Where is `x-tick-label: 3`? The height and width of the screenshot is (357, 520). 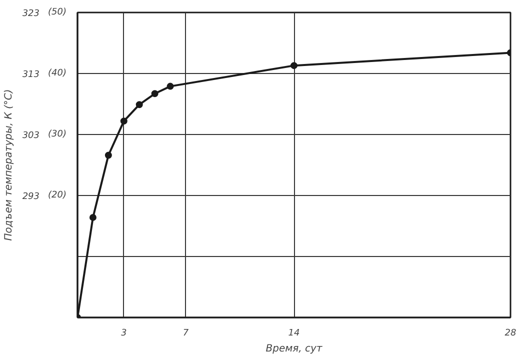
x-tick-label: 3 is located at coordinates (124, 333).